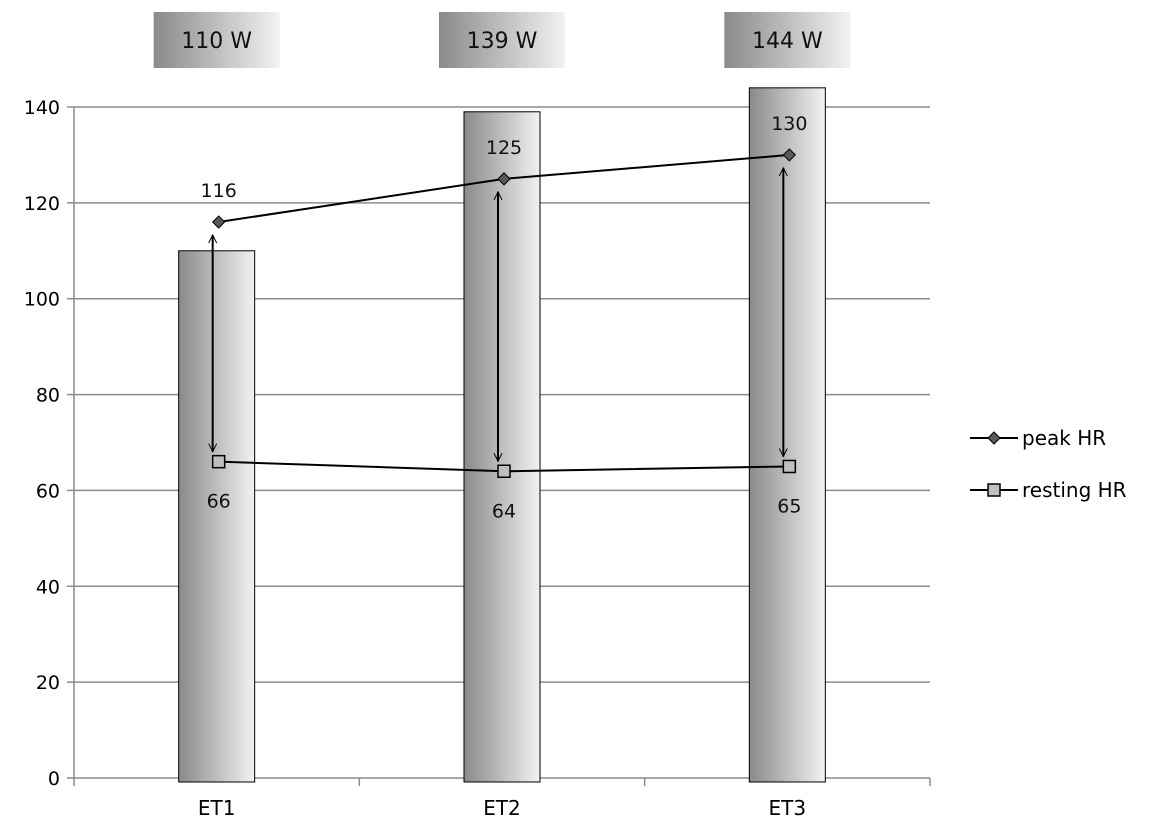  Describe the element at coordinates (789, 506) in the screenshot. I see `data-label: 65` at that location.